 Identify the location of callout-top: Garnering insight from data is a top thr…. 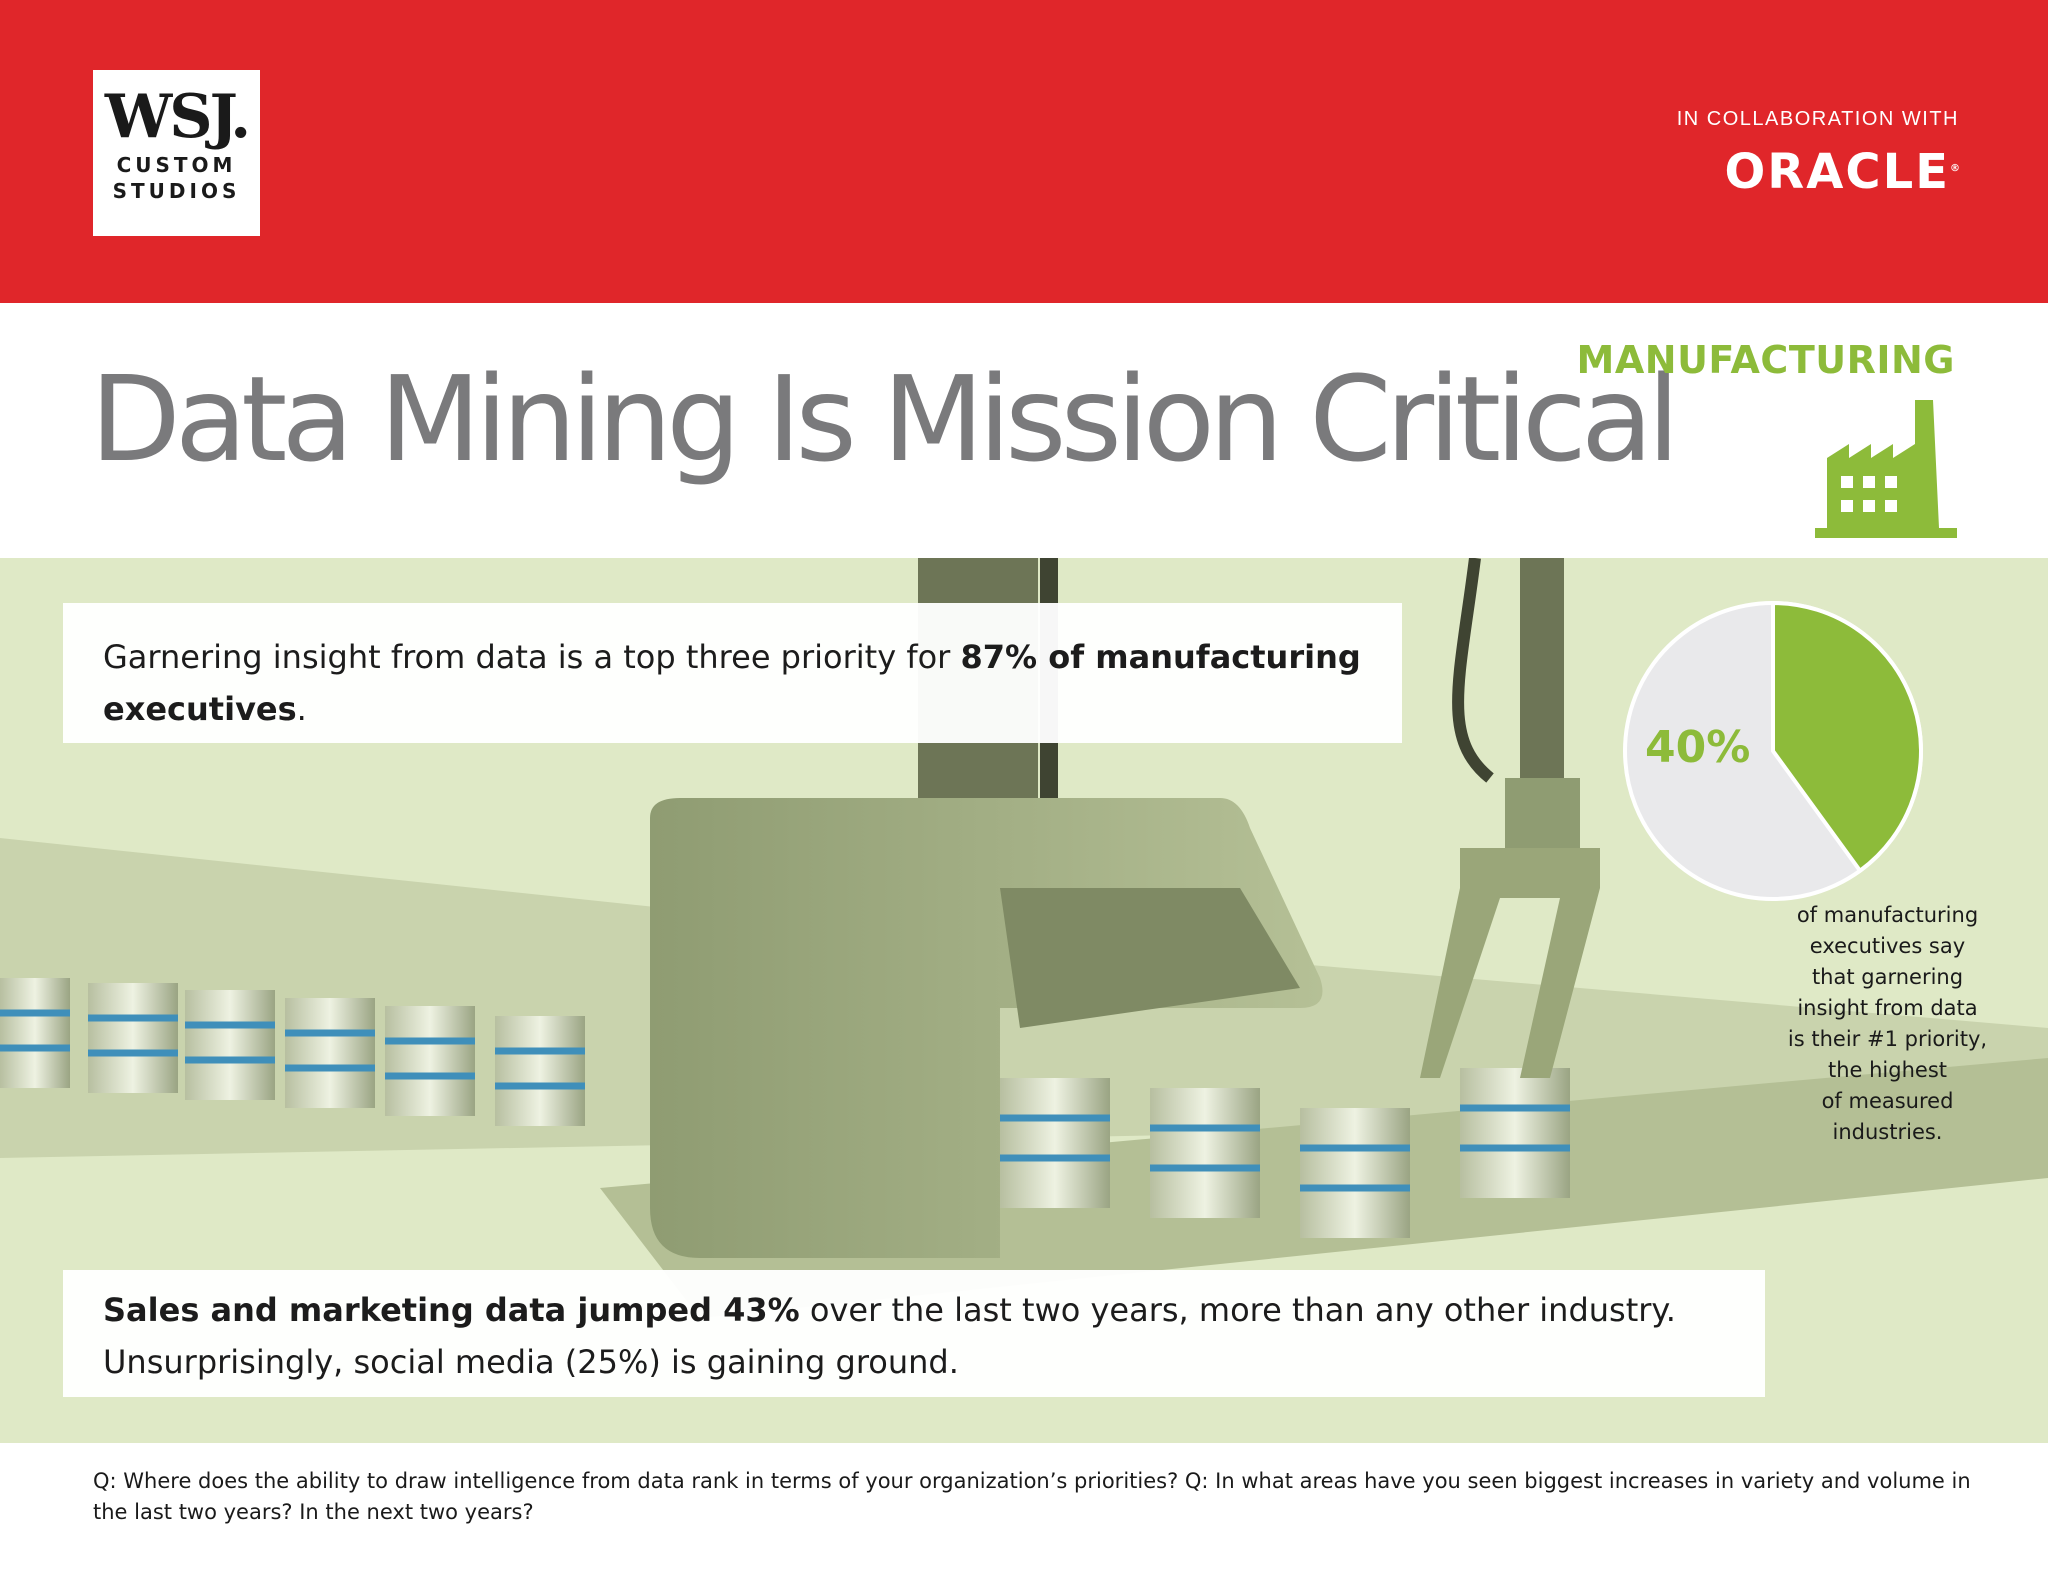
(732, 673).